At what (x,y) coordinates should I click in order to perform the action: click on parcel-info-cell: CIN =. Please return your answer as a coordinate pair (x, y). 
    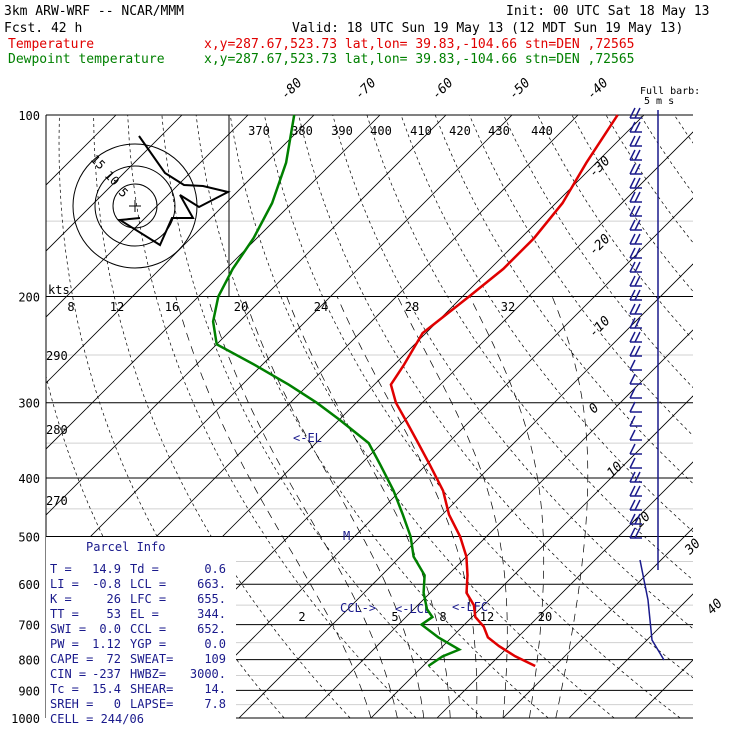
    Looking at the image, I should click on (68, 674).